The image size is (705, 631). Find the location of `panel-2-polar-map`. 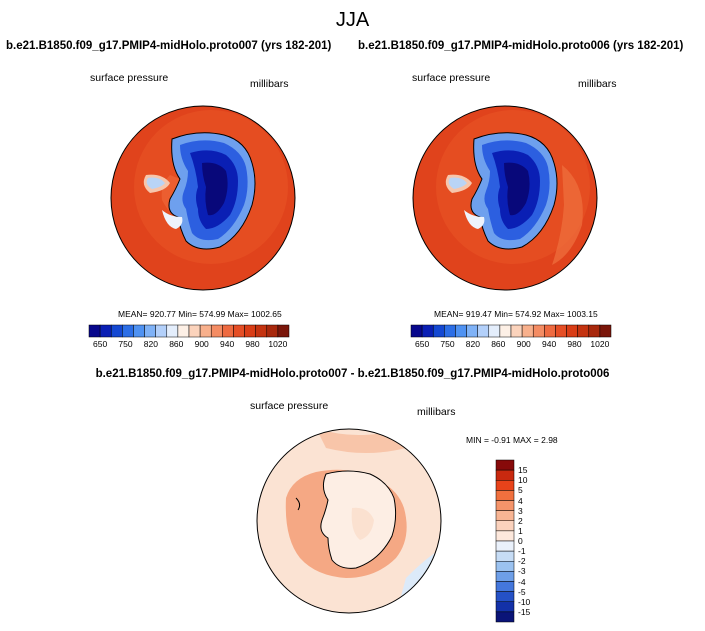

panel-2-polar-map is located at coordinates (505, 198).